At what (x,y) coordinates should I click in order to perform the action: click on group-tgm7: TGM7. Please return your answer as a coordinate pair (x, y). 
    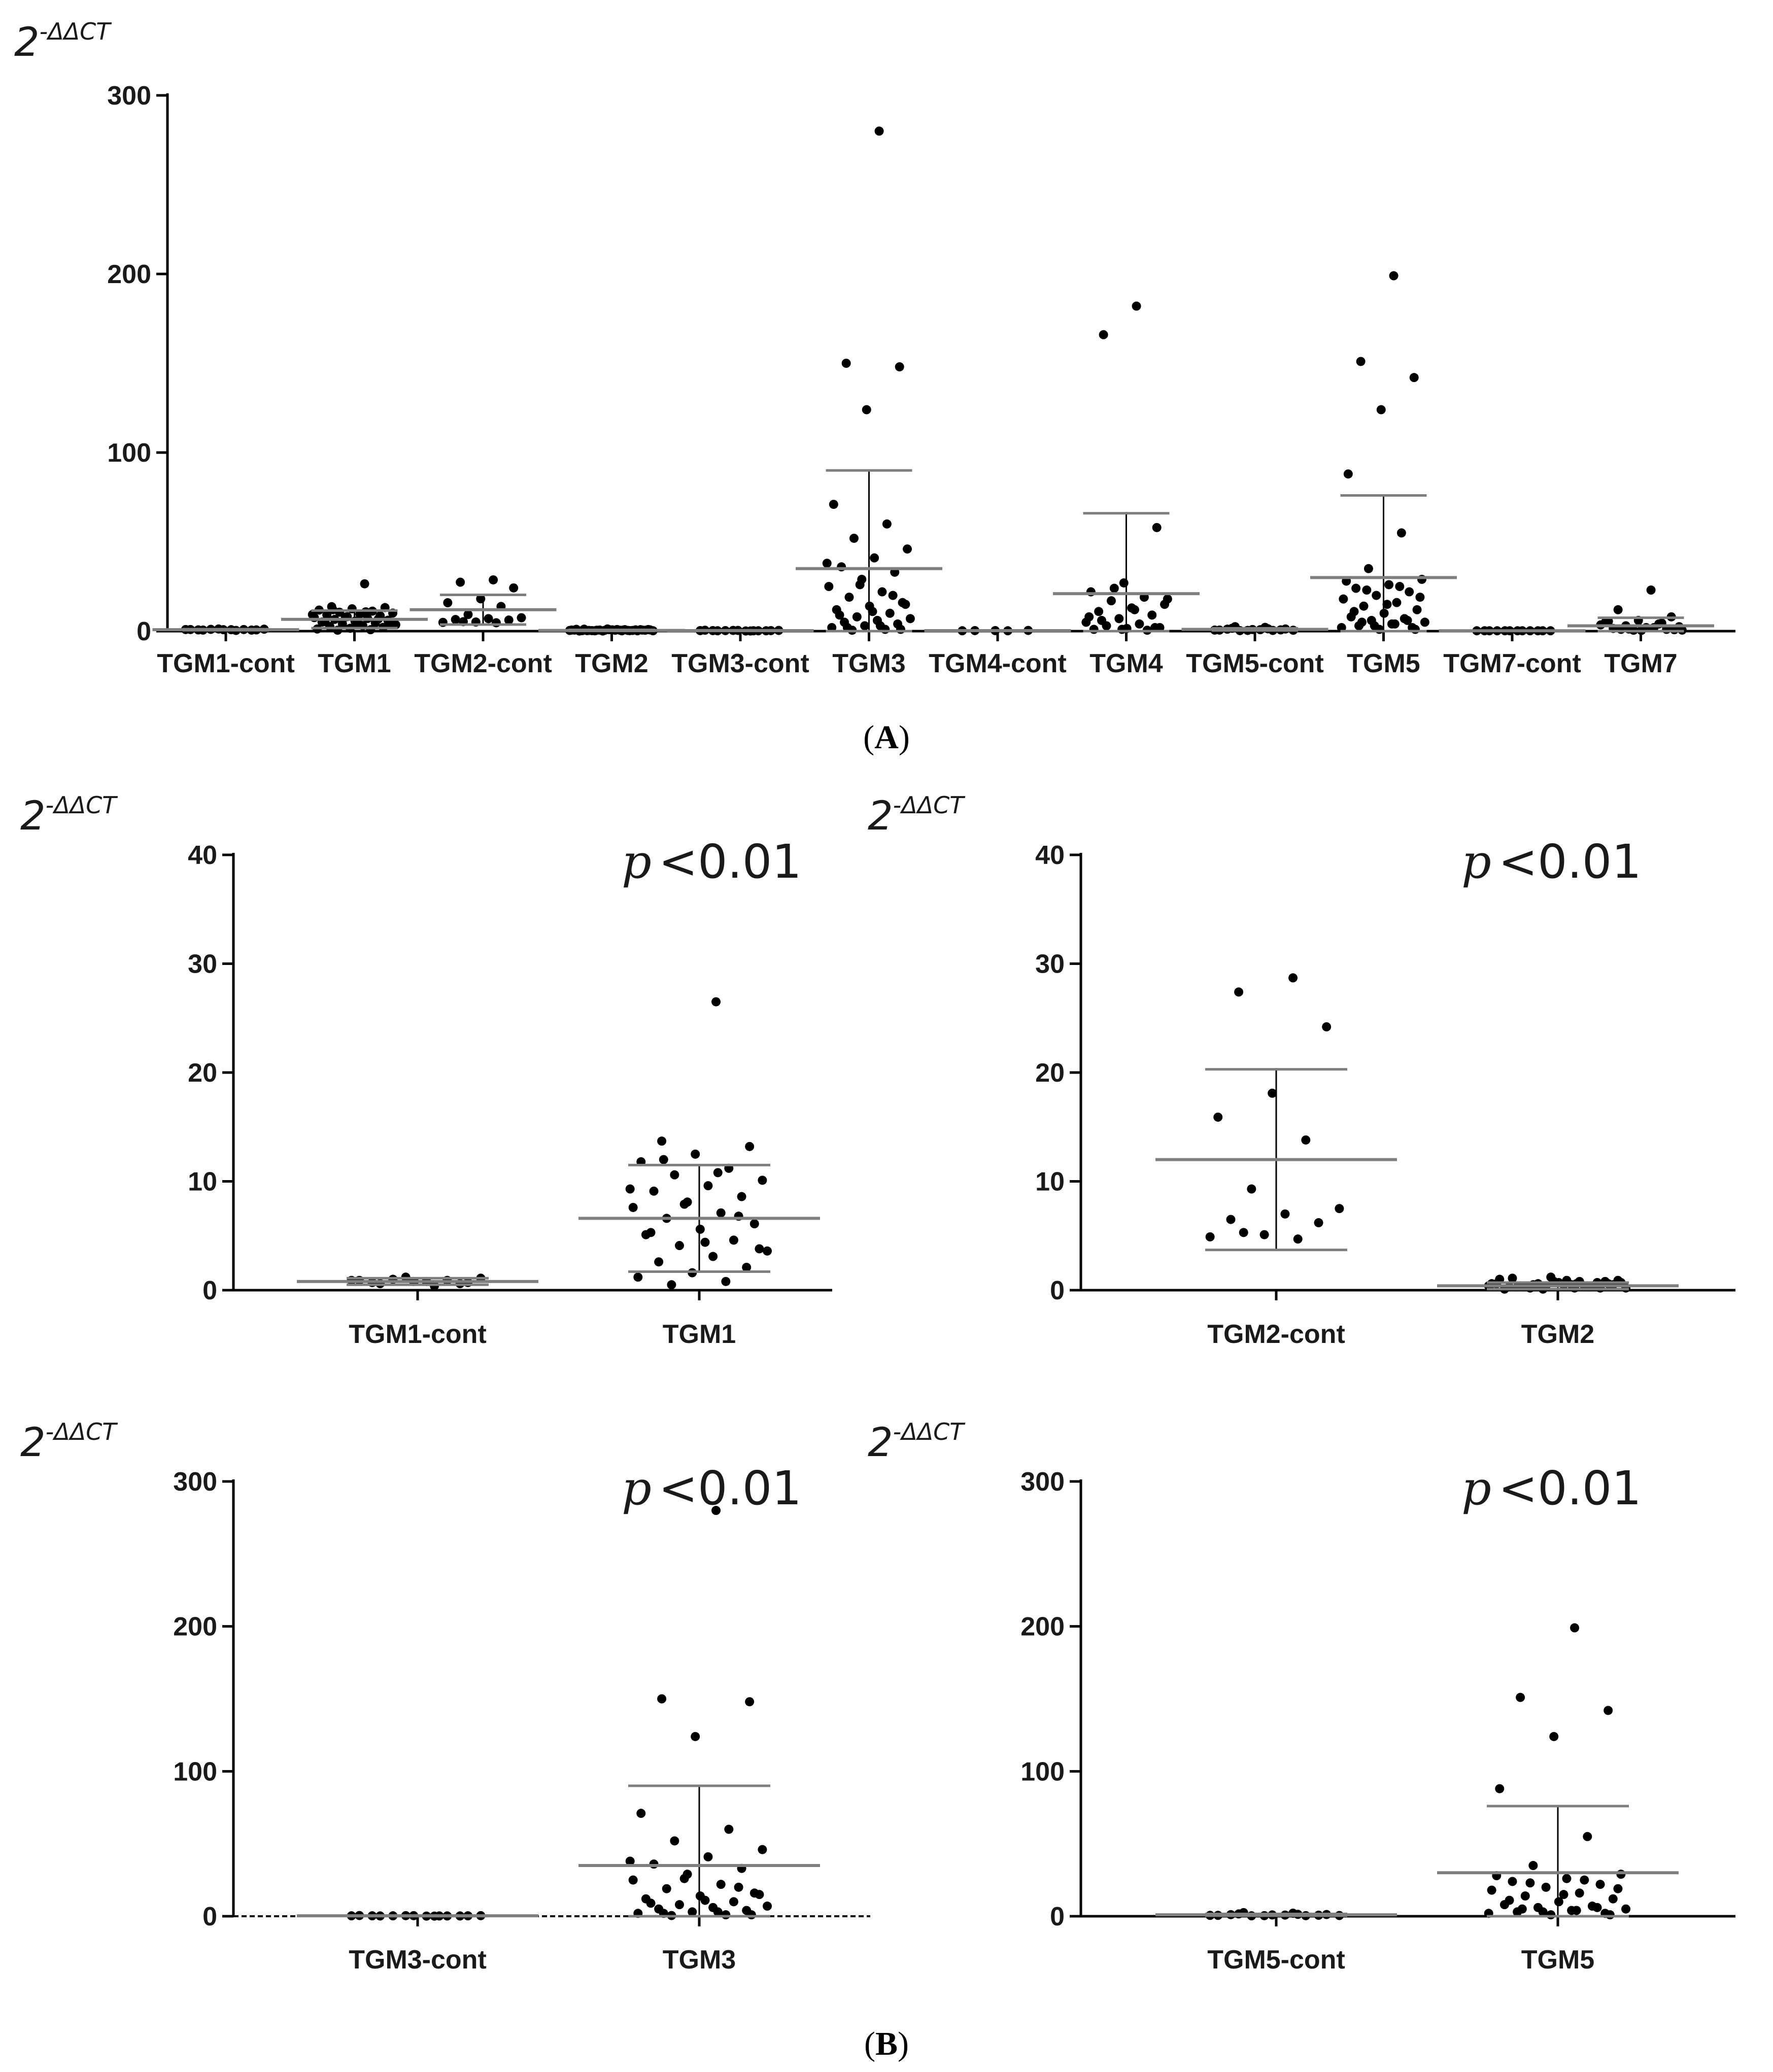
    Looking at the image, I should click on (1640, 631).